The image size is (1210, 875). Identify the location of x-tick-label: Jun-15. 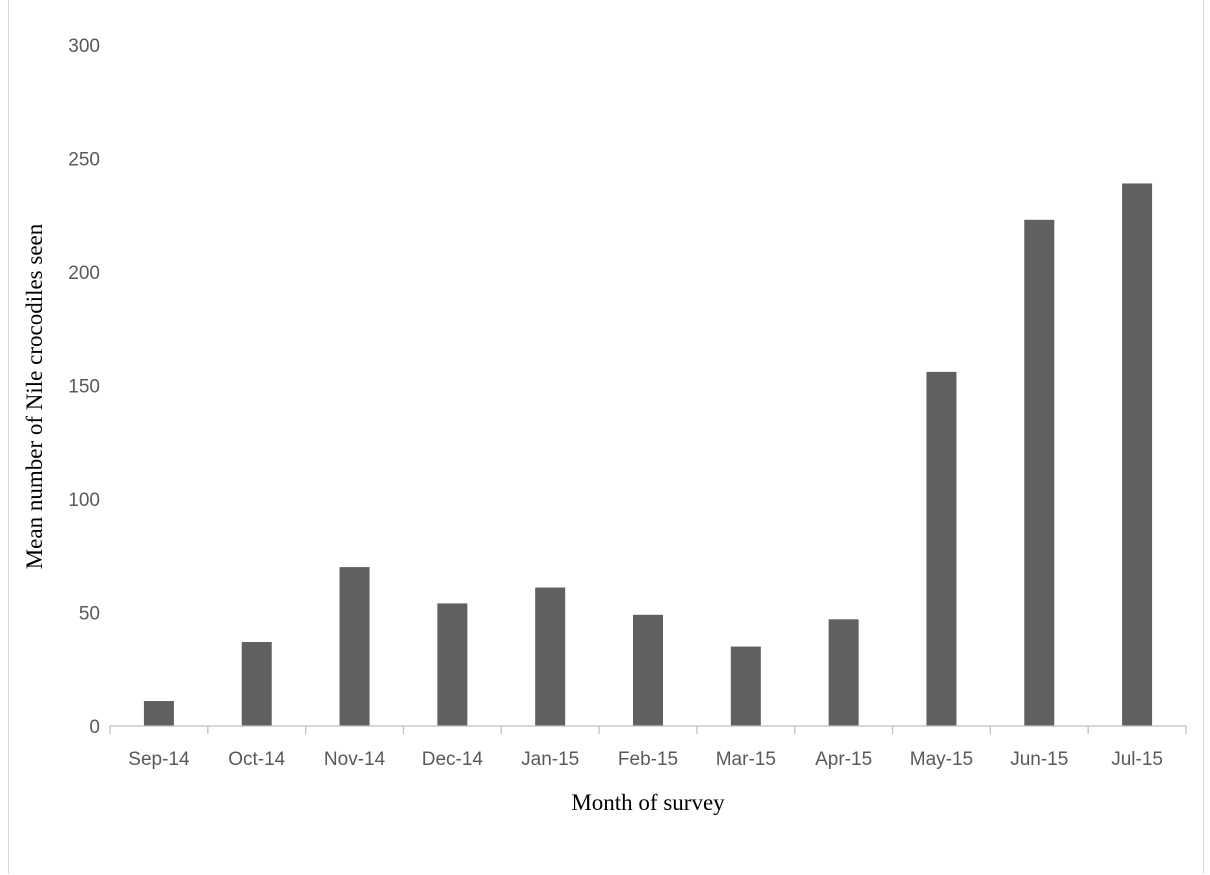
(1039, 759).